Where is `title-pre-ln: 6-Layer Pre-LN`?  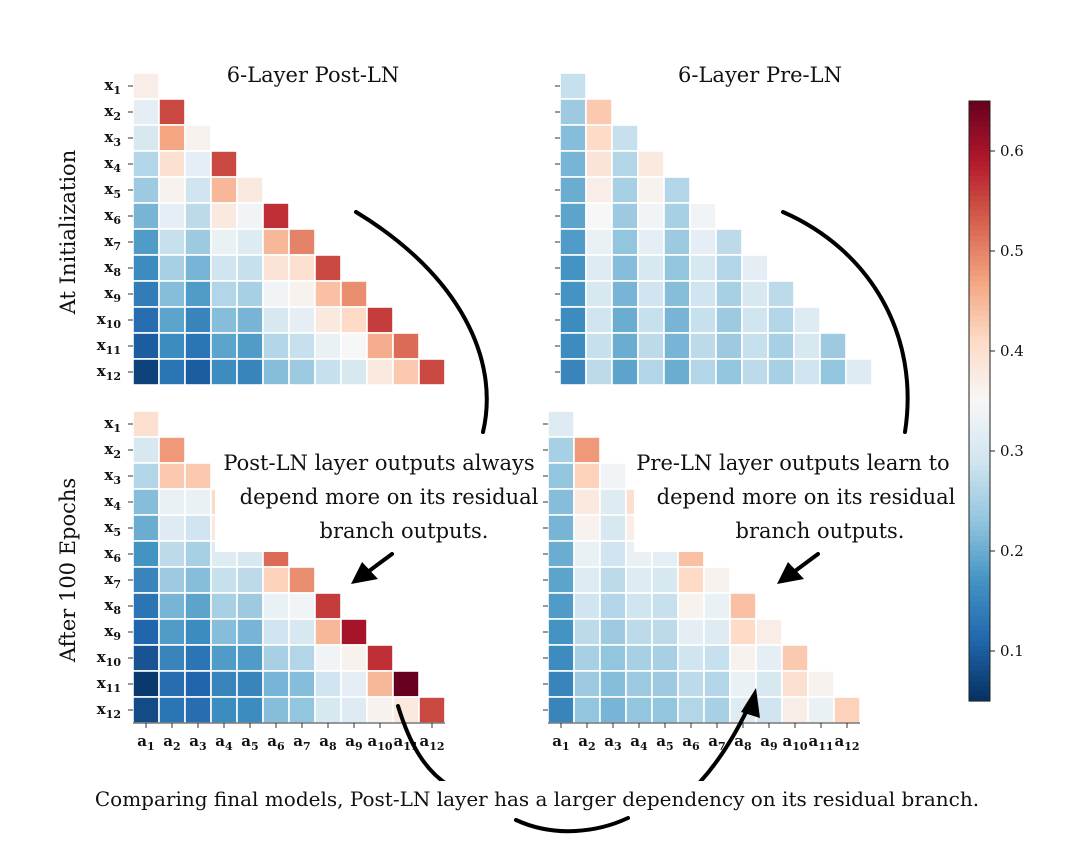 title-pre-ln: 6-Layer Pre-LN is located at coordinates (760, 75).